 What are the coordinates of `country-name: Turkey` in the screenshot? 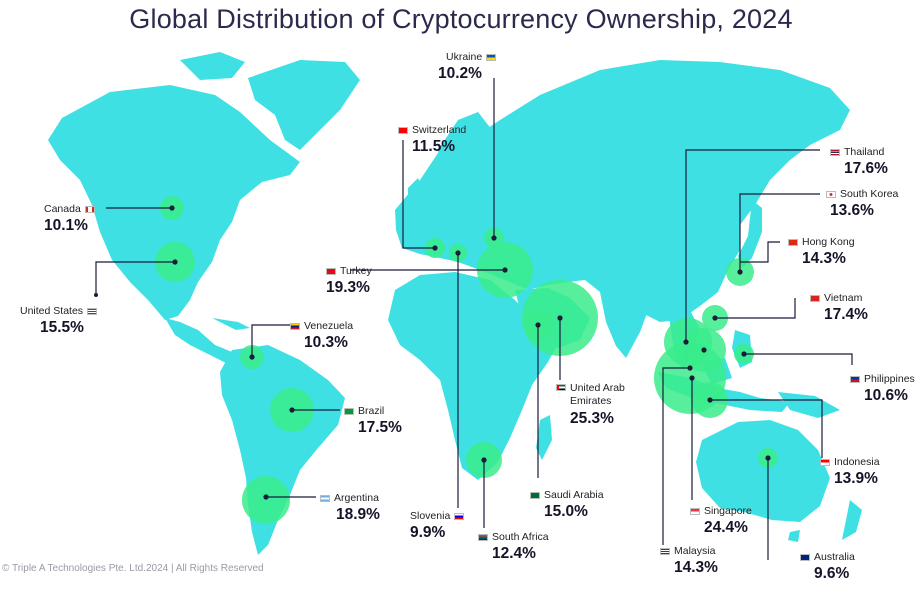 It's located at (356, 271).